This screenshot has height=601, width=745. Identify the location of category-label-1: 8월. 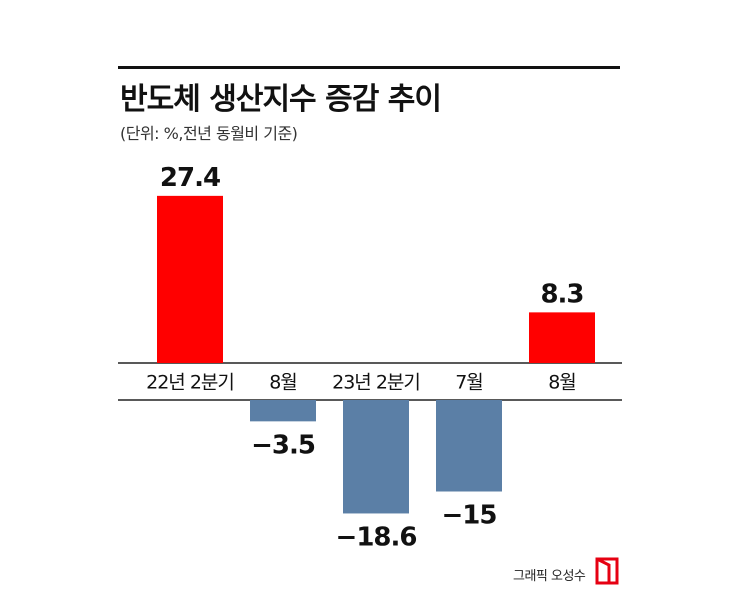
(283, 383).